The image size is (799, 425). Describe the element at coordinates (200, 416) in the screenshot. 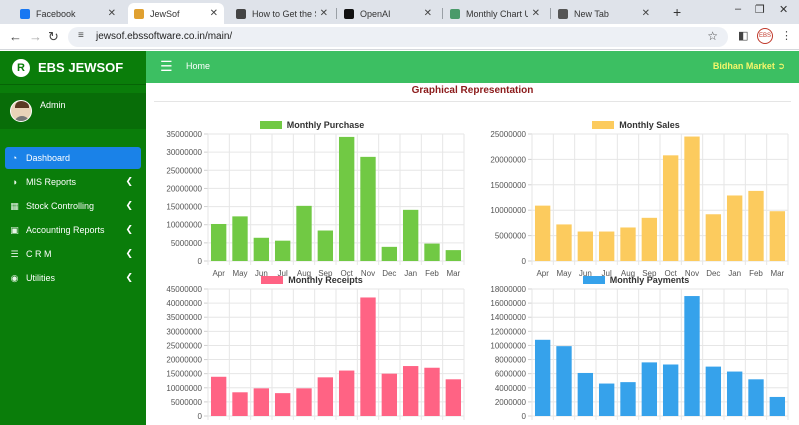

I see `y-tick-label: 0` at that location.